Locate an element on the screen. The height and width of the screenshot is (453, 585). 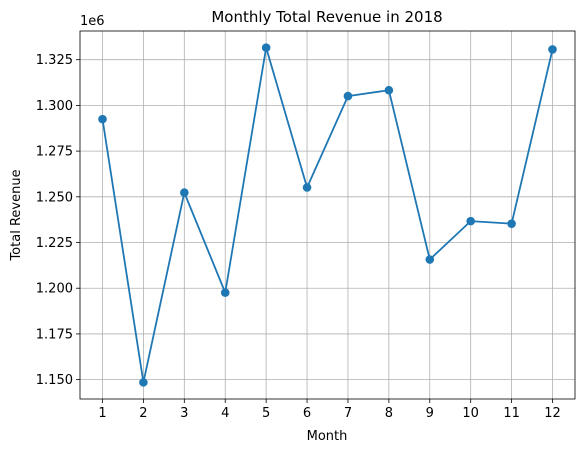
x-tick-label: 5 is located at coordinates (266, 413).